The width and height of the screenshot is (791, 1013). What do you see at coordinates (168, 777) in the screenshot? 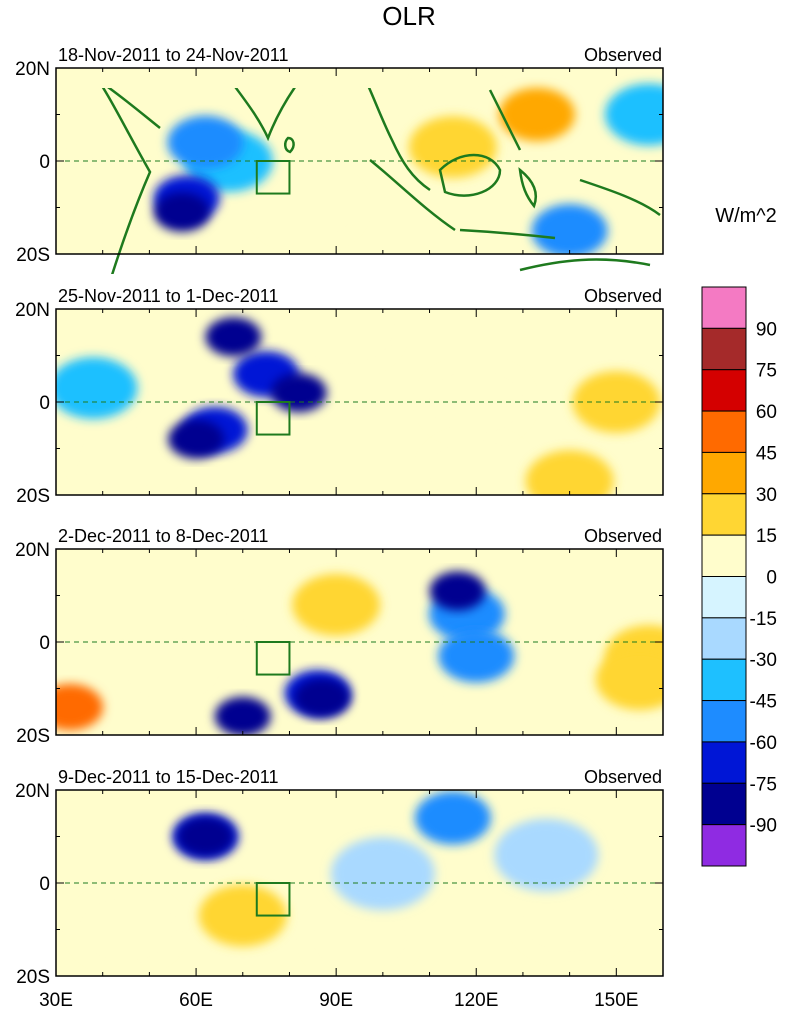
I see `panel-period-label: 9-Dec-2011 to 15-Dec-2011` at bounding box center [168, 777].